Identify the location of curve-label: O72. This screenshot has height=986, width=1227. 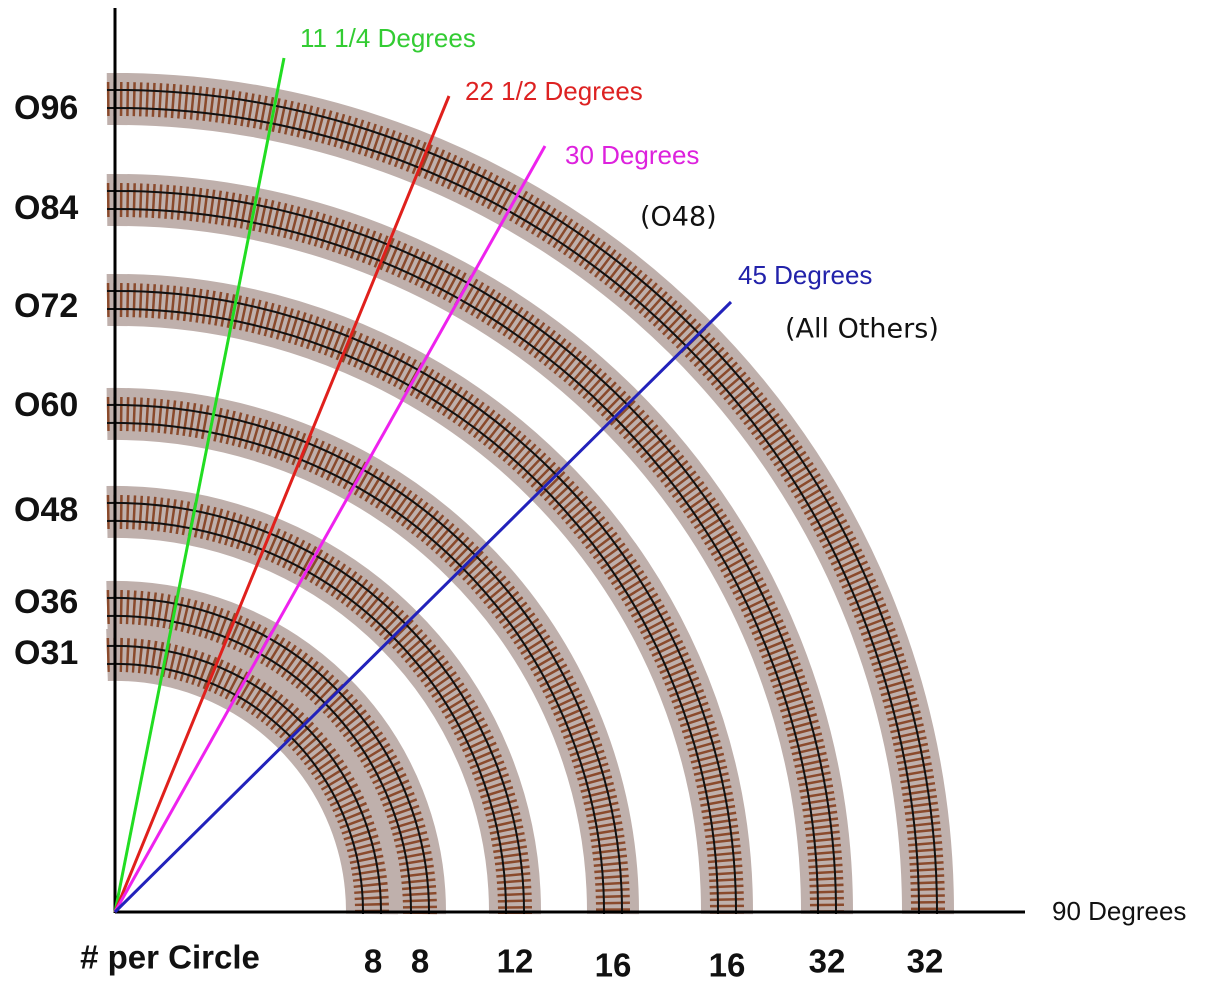
(46, 306).